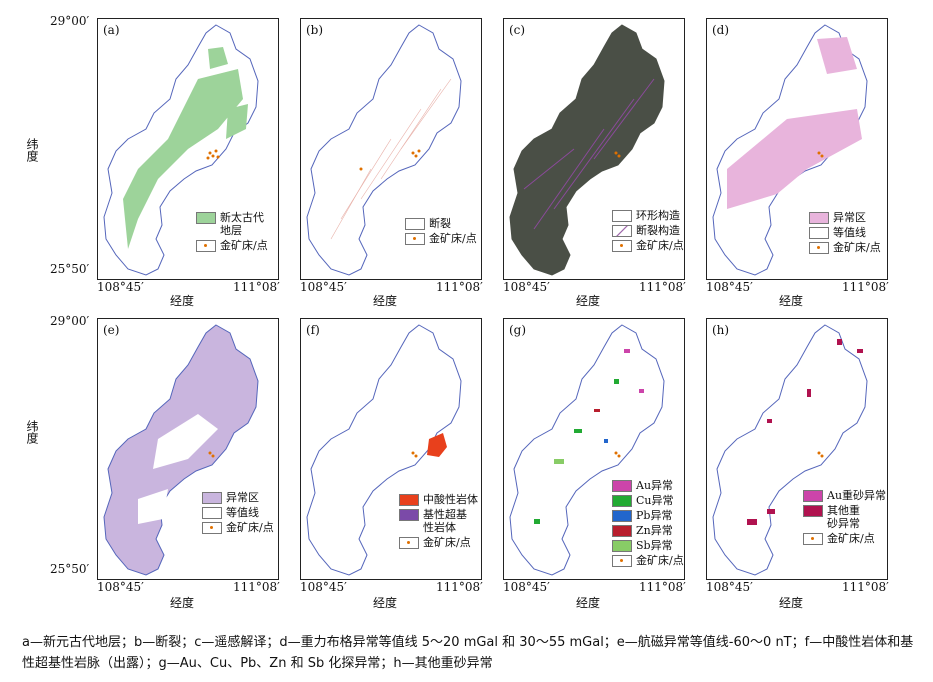  I want to click on legend-text: Sb异常, so click(654, 545).